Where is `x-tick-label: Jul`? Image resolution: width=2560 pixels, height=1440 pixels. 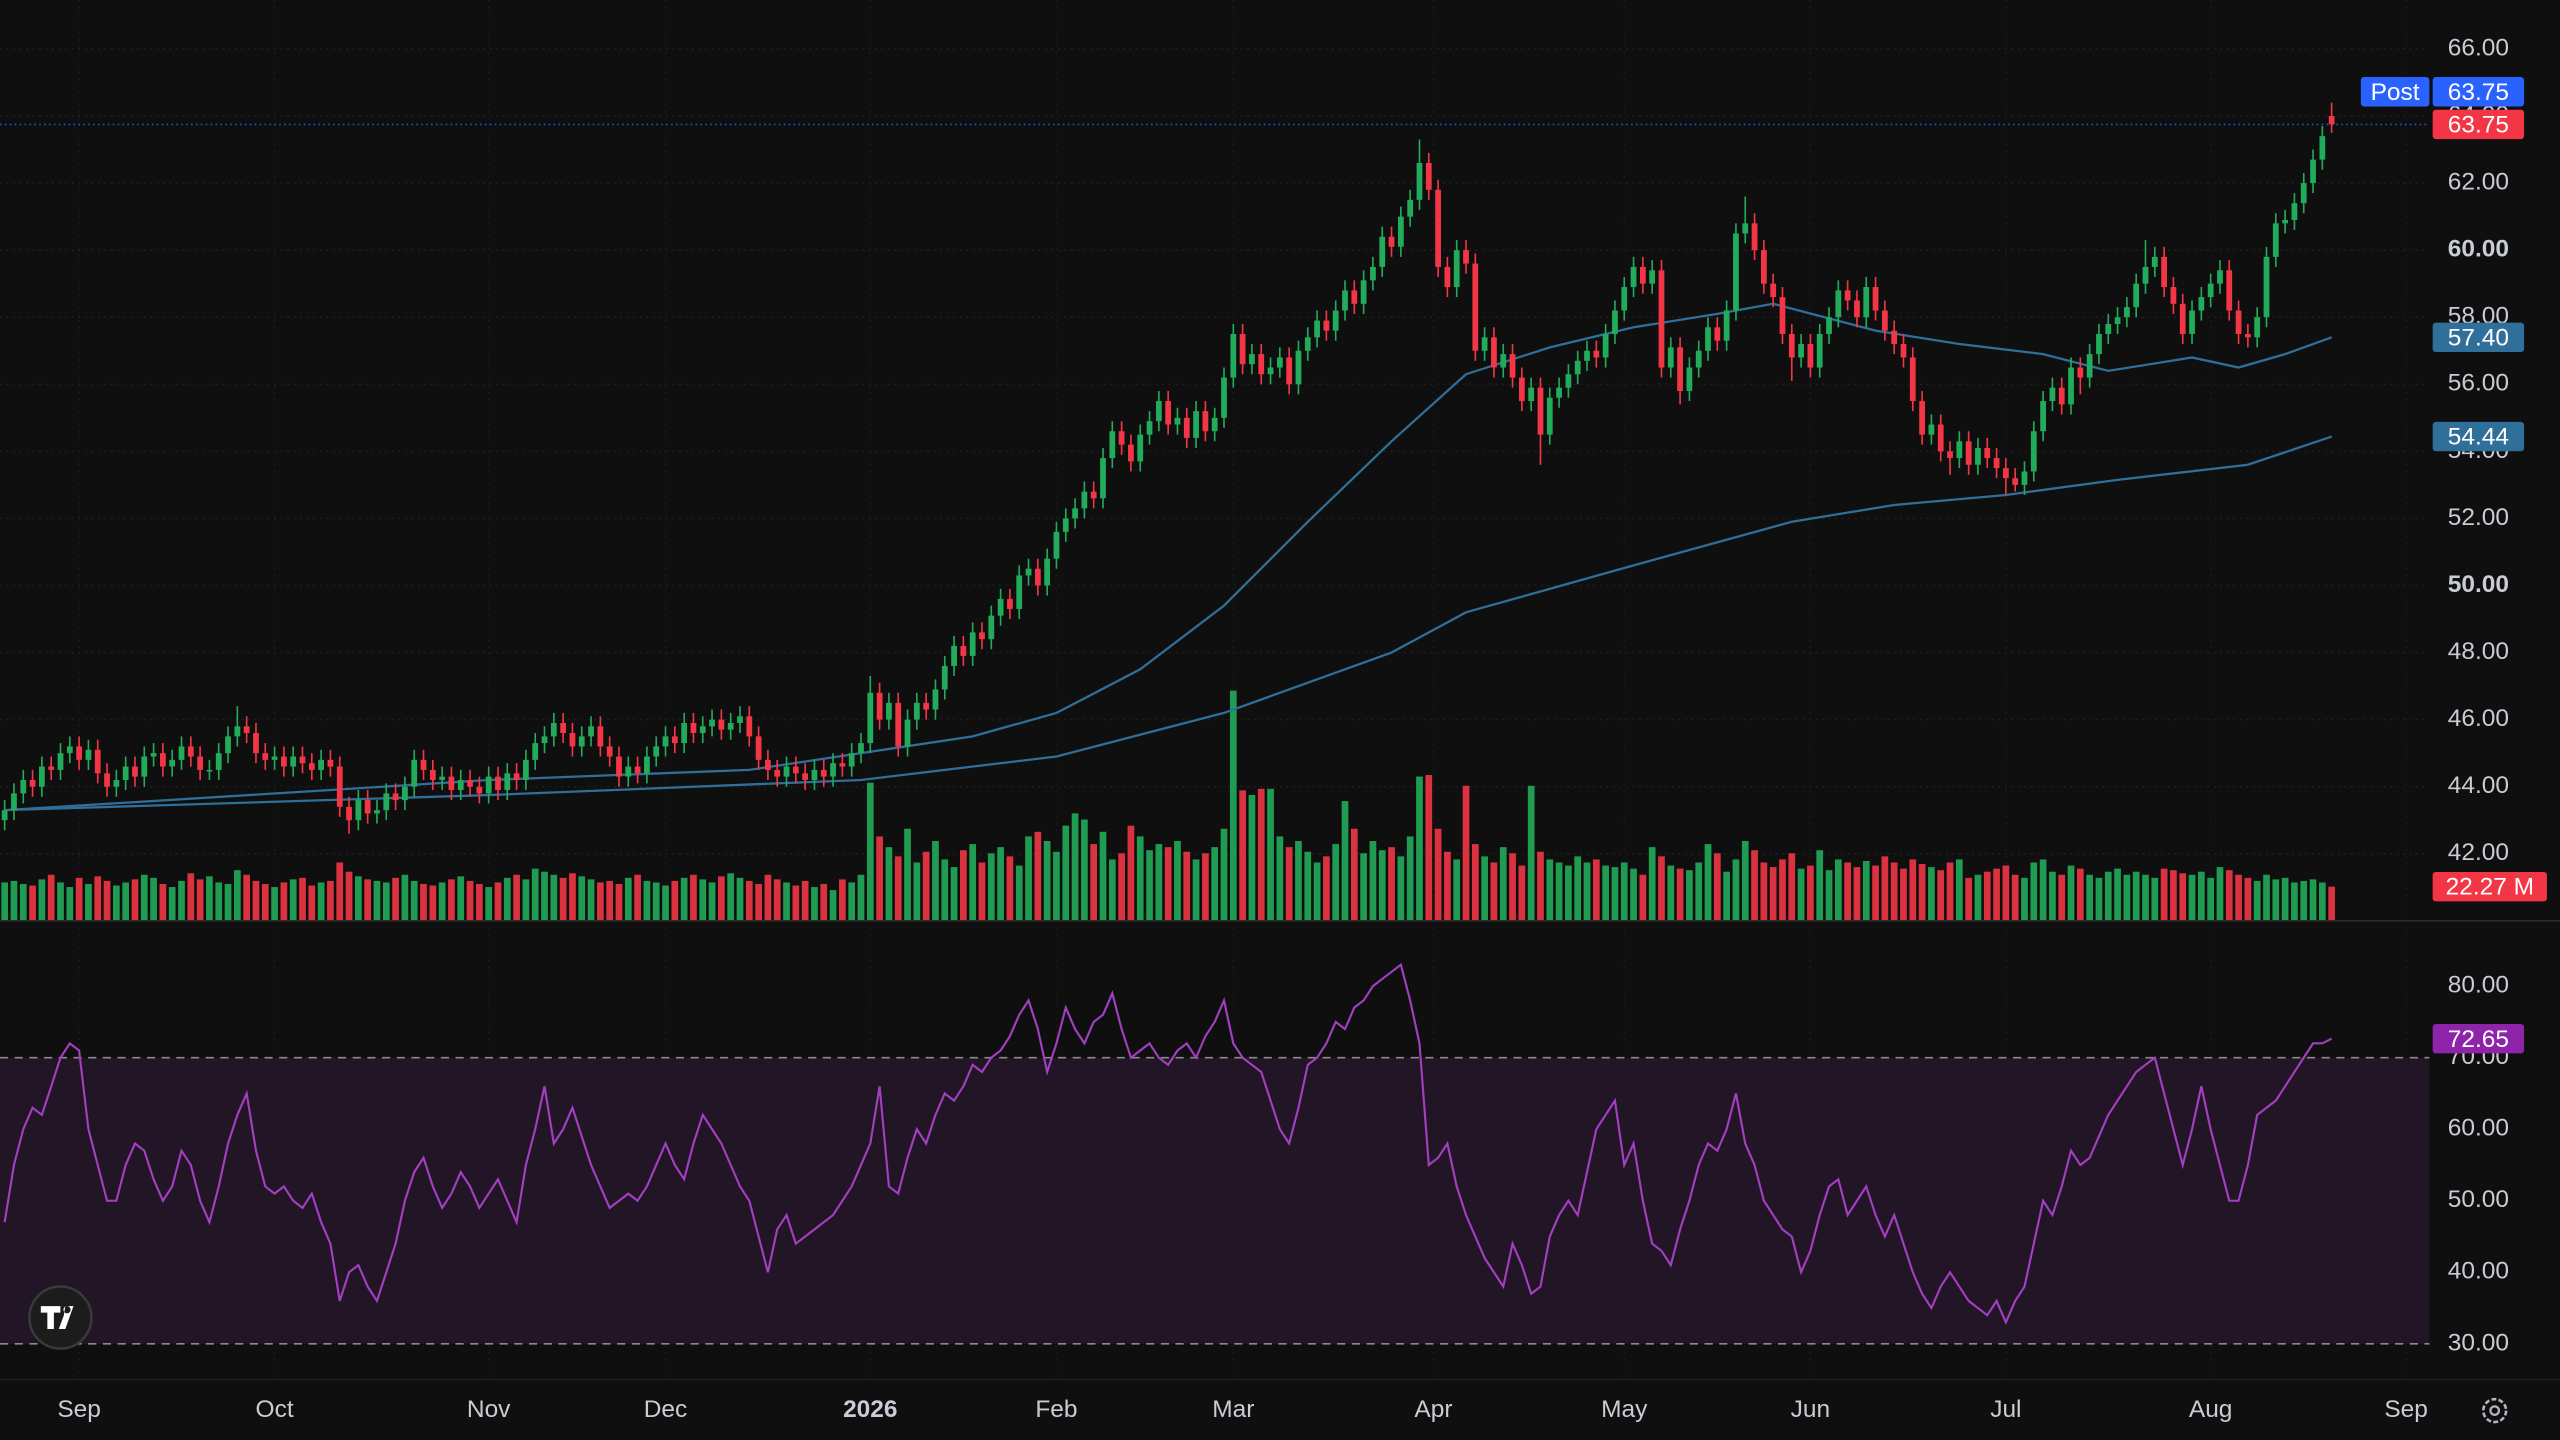
x-tick-label: Jul is located at coordinates (2005, 1409).